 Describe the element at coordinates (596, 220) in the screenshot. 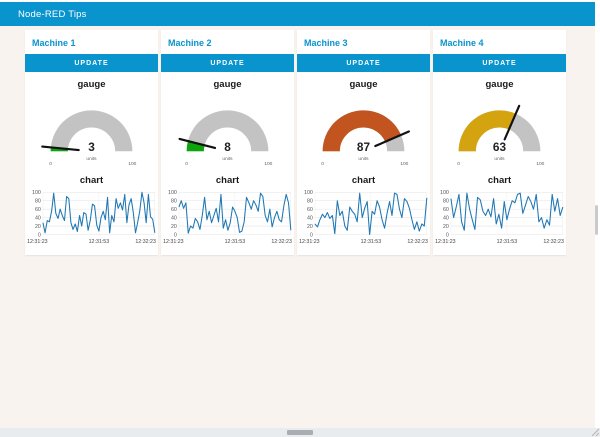

I see `vertical-scrollbar-thumb` at that location.